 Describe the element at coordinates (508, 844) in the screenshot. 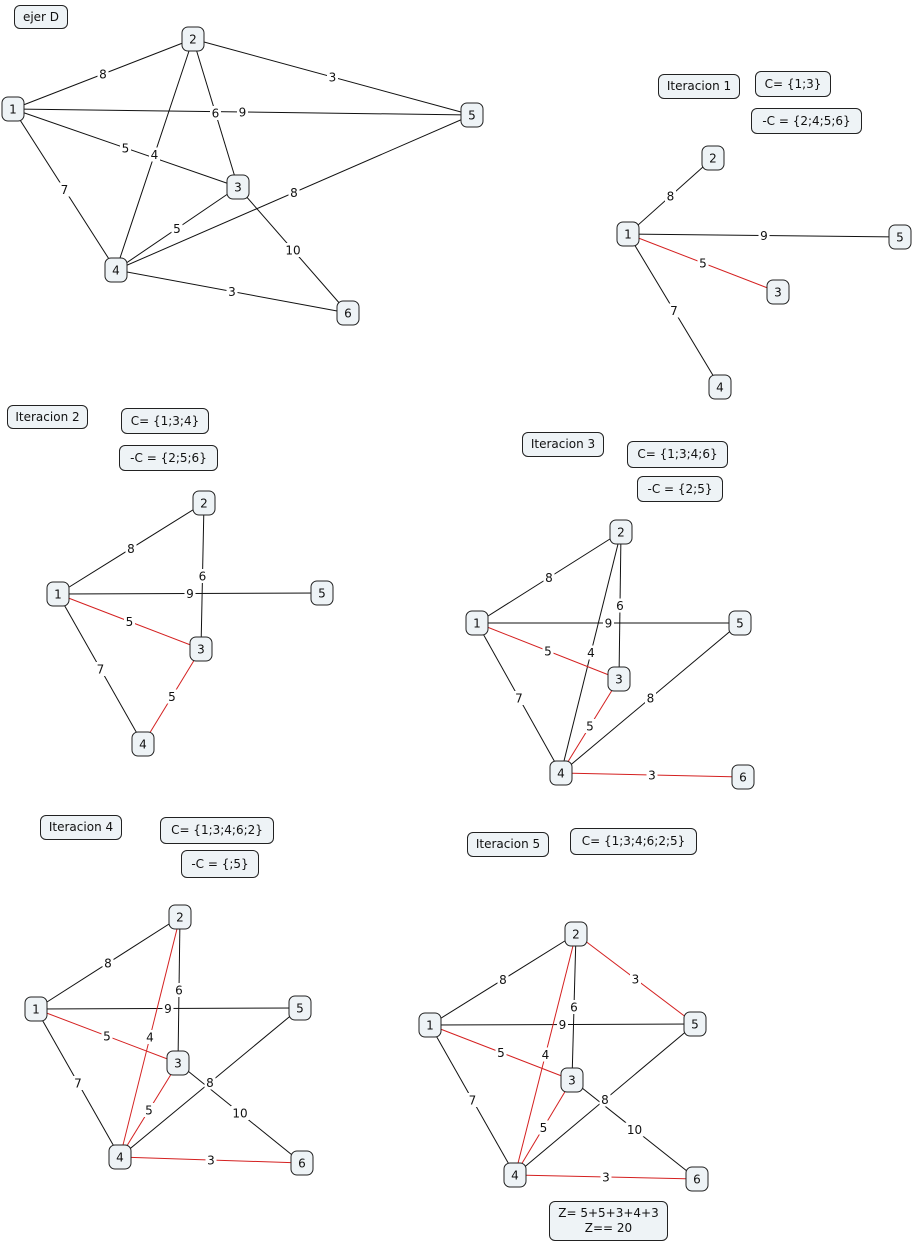

I see `iteracion-5-label: Iteracion 5` at that location.